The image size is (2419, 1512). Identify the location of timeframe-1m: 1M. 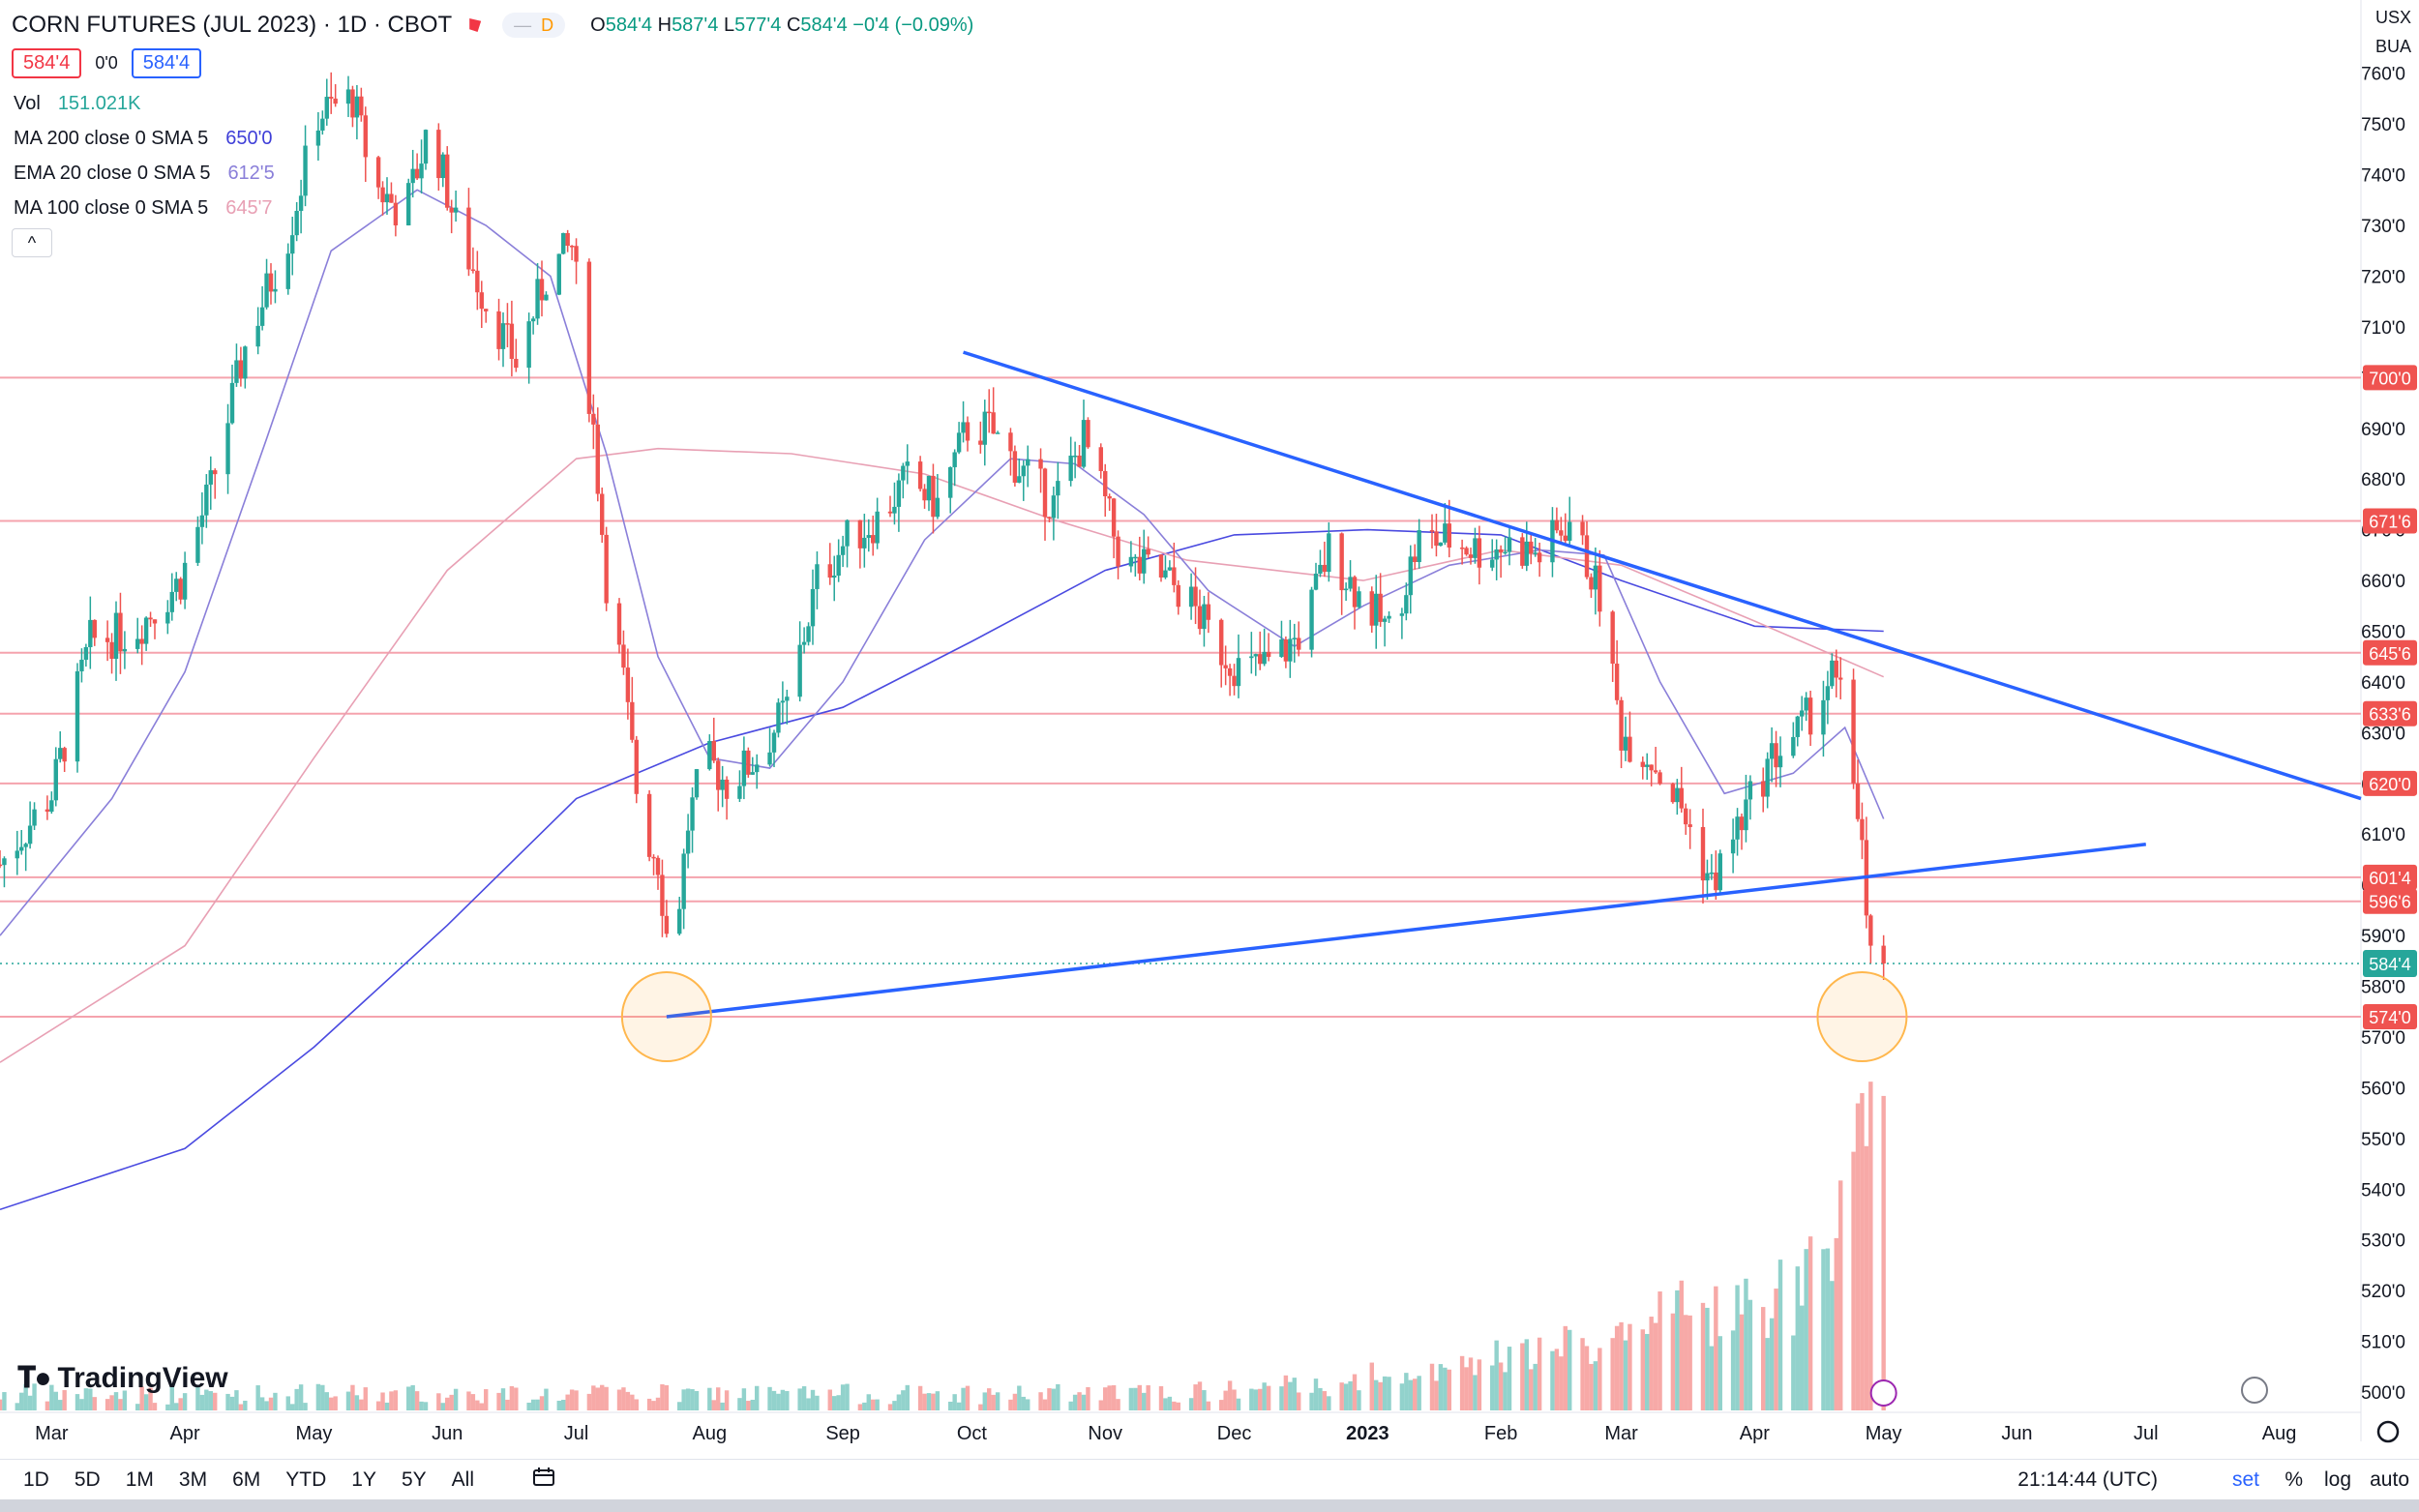
(139, 1480).